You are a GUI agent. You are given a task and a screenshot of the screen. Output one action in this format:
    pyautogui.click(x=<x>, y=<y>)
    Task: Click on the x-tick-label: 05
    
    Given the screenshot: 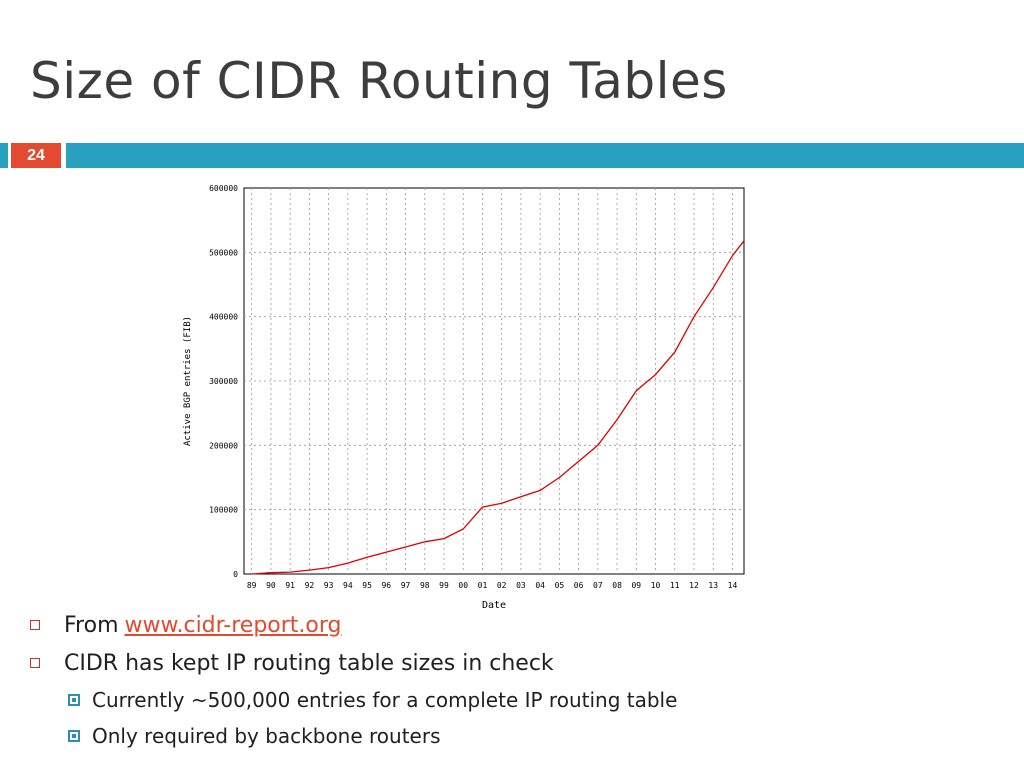 What is the action you would take?
    pyautogui.click(x=560, y=585)
    